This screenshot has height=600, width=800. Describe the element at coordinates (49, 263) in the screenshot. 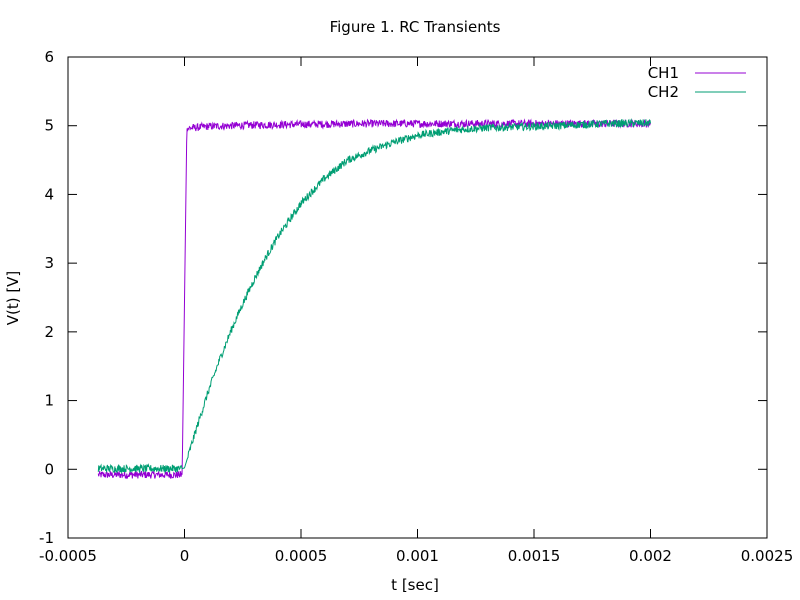

I see `y-tick-label-4: 3` at that location.